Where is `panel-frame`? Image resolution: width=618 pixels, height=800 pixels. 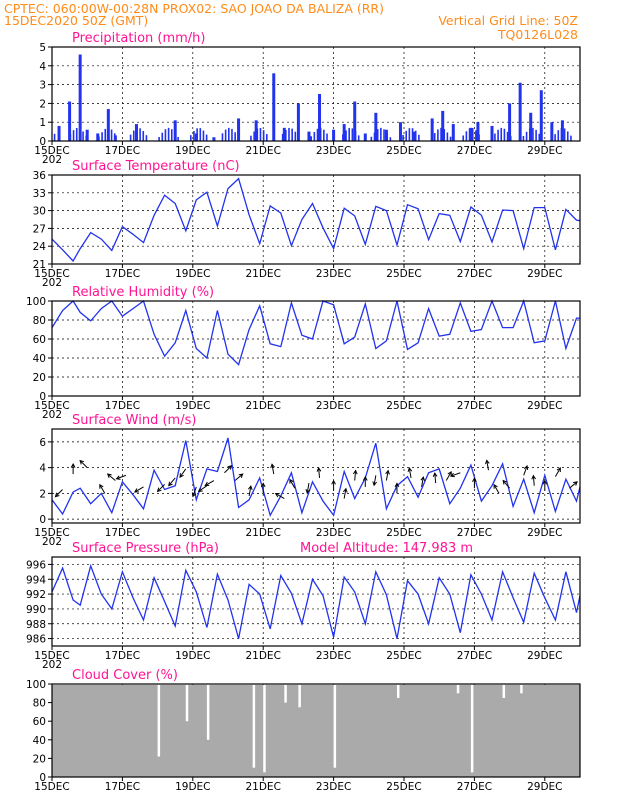 panel-frame is located at coordinates (316, 601).